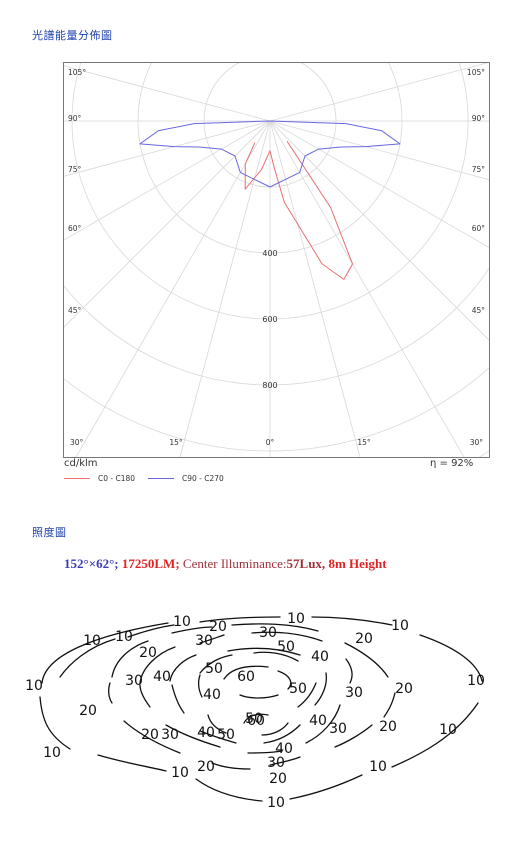 This screenshot has width=523, height=863. I want to click on polar-grid-circle, so click(276, 326).